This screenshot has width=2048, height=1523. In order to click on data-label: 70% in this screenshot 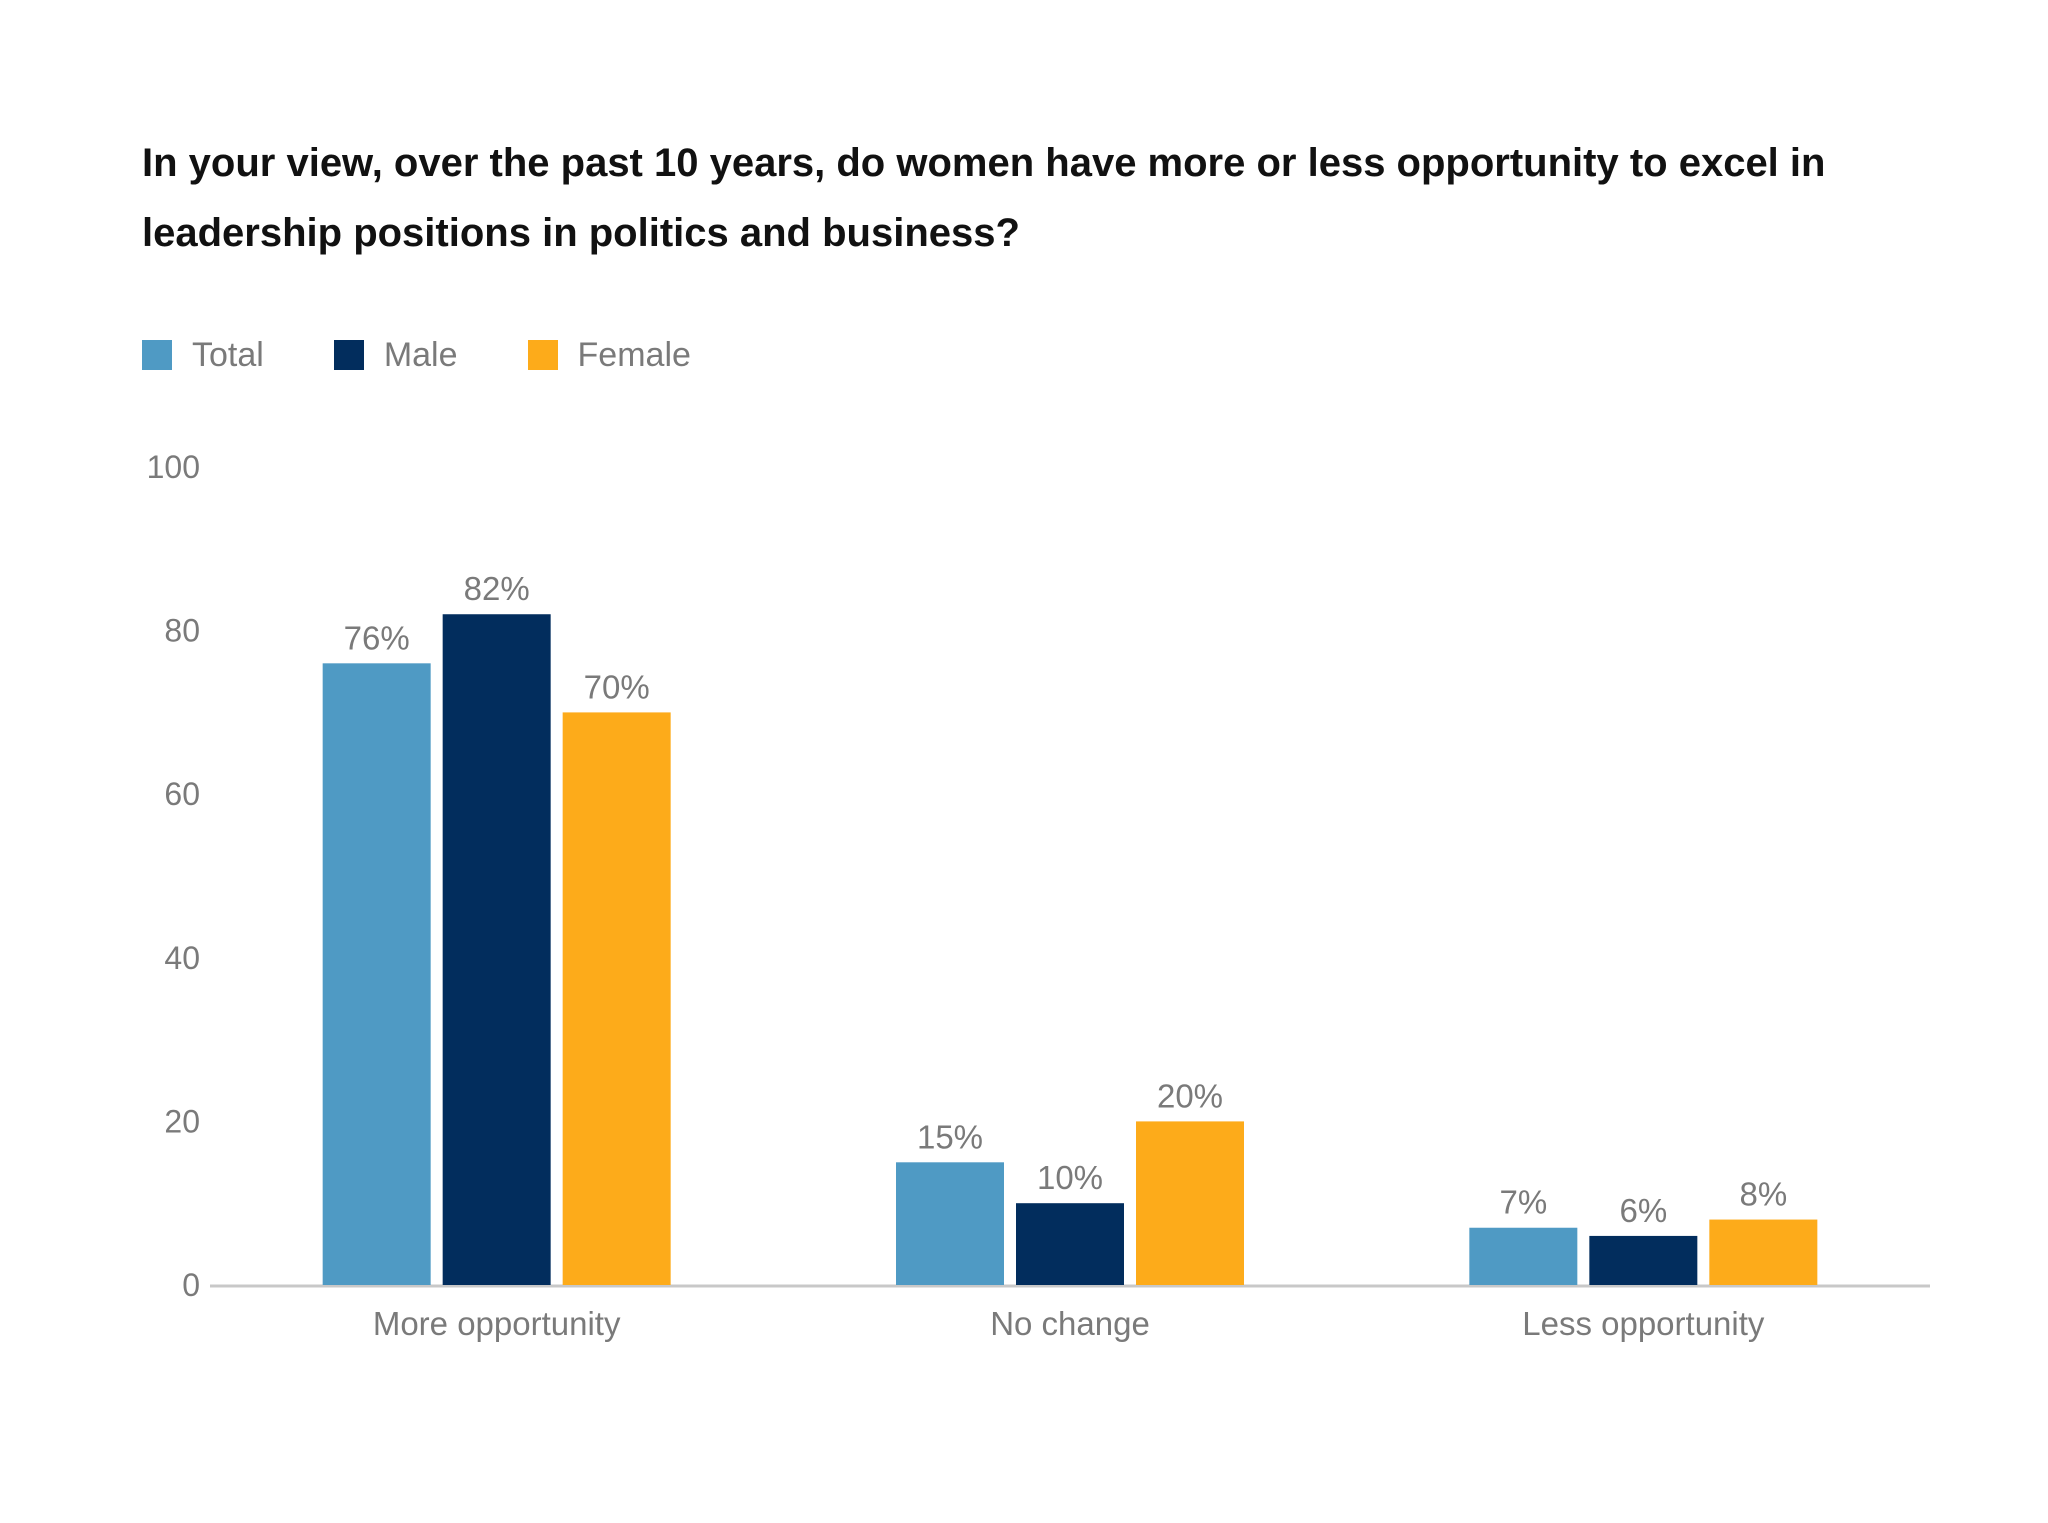, I will do `click(617, 686)`.